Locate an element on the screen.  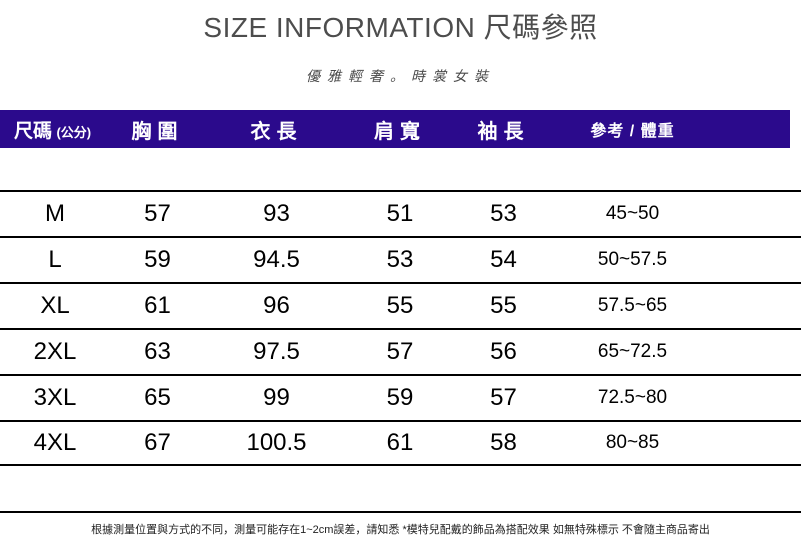
size-cell: M is located at coordinates (55, 213).